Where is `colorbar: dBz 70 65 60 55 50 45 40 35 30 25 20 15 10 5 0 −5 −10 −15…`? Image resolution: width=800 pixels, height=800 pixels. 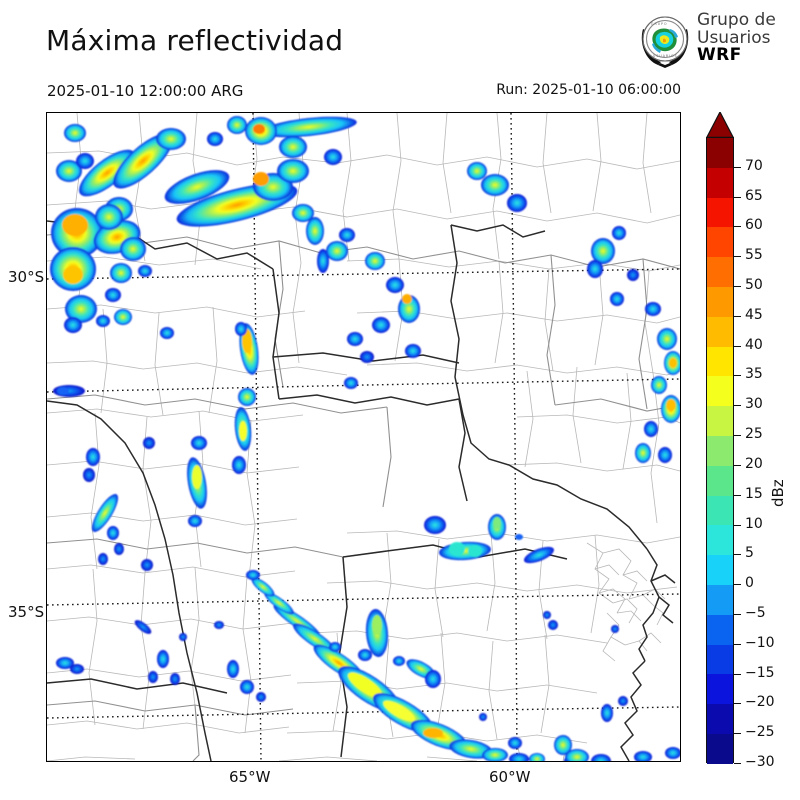
colorbar: dBz 70 65 60 55 50 45 40 35 30 25 20 15 10 5 0 −5 −10 −15… is located at coordinates (752, 441).